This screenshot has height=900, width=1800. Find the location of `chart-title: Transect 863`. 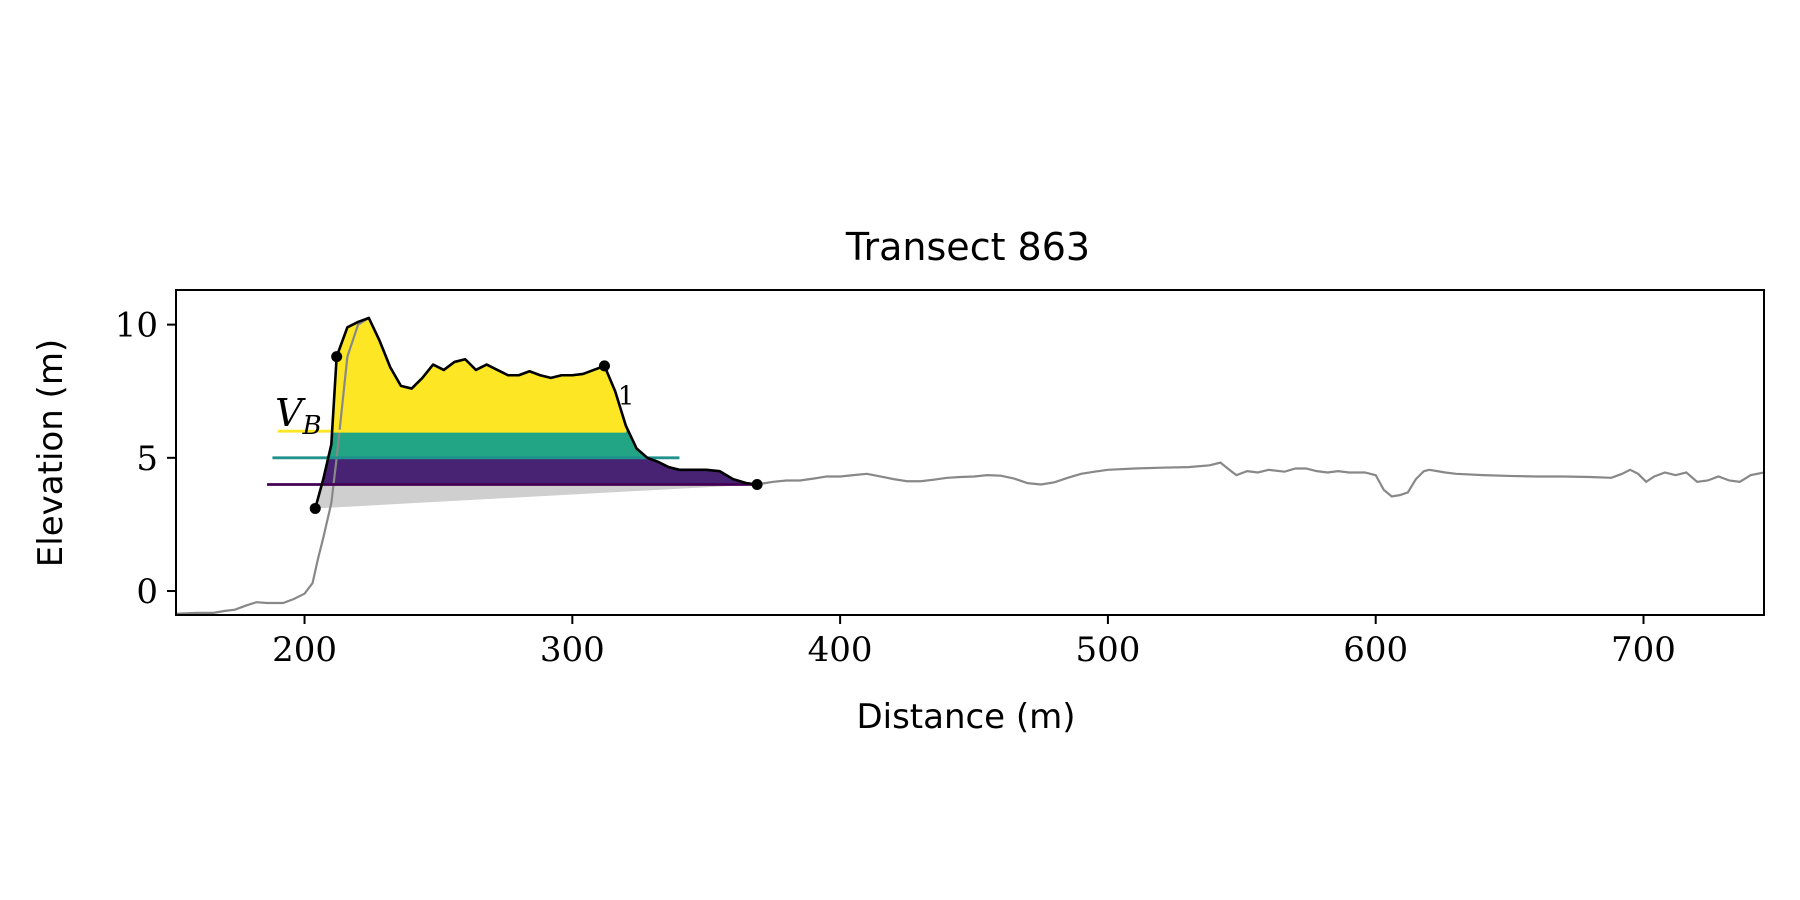

chart-title: Transect 863 is located at coordinates (967, 247).